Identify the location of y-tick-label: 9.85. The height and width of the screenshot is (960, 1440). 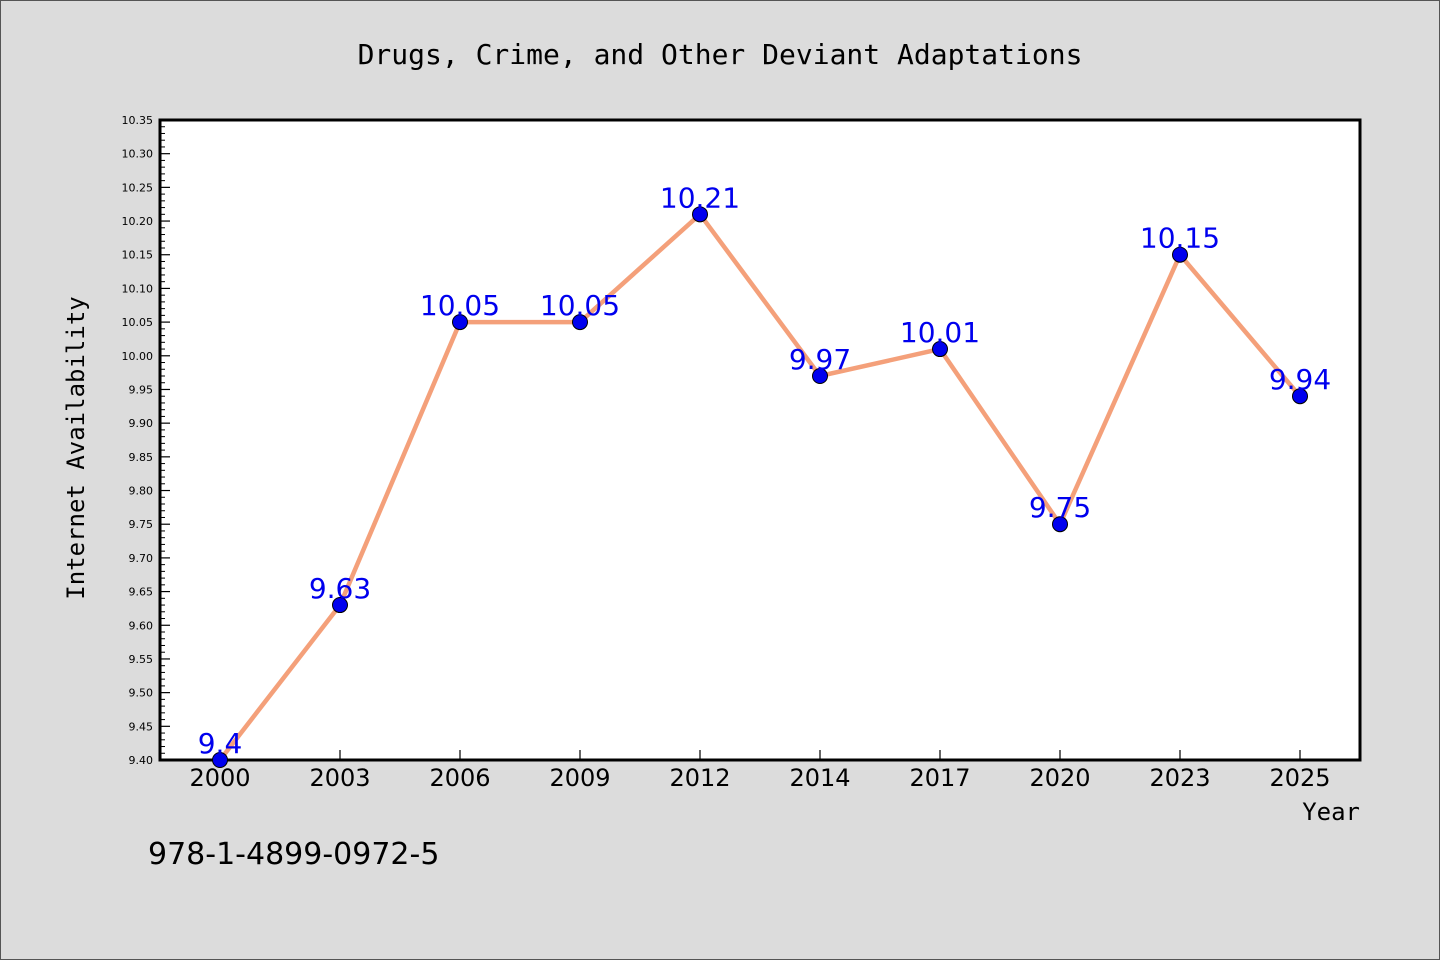
(141, 457).